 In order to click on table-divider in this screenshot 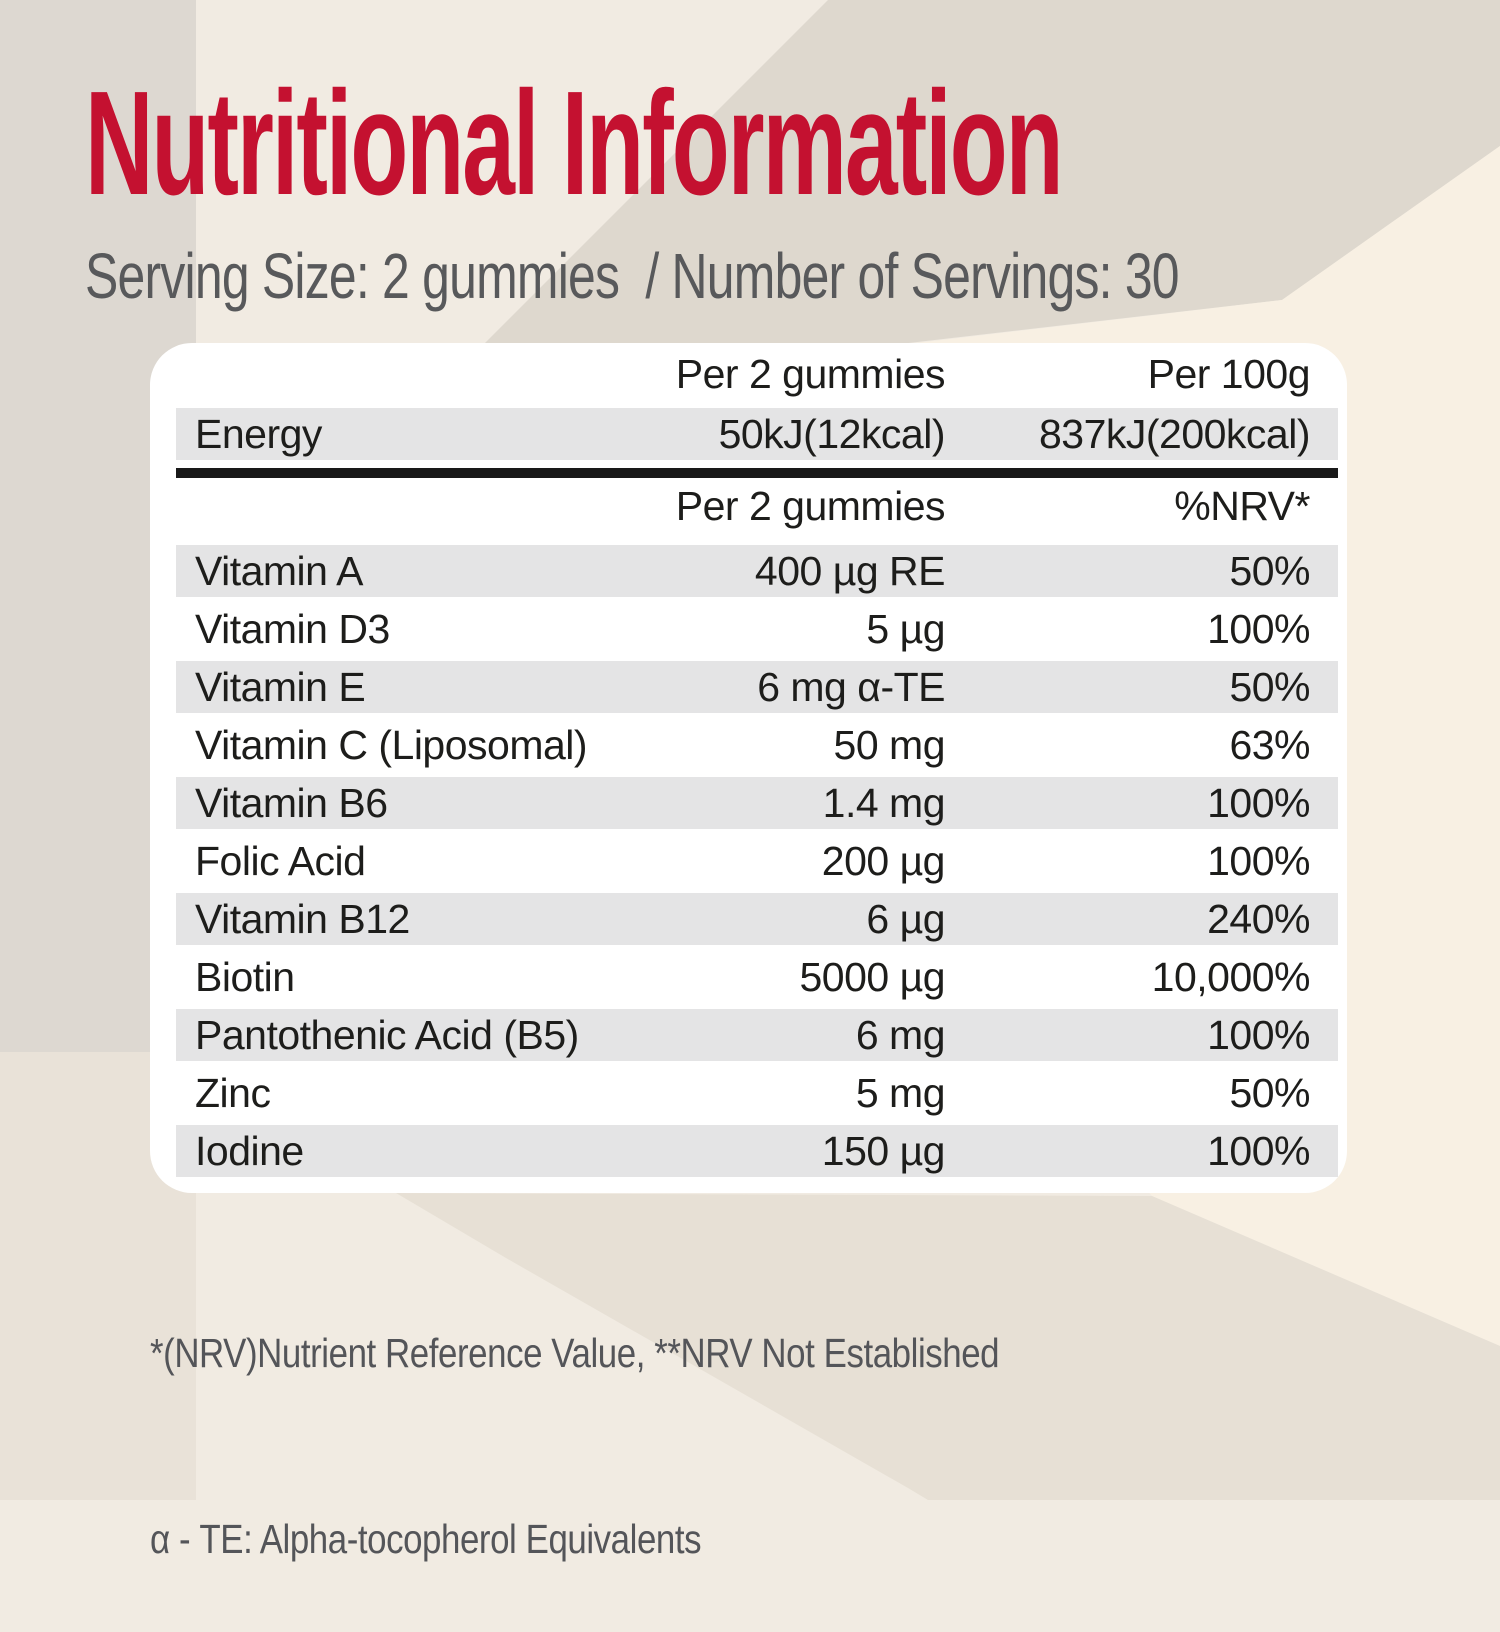, I will do `click(757, 473)`.